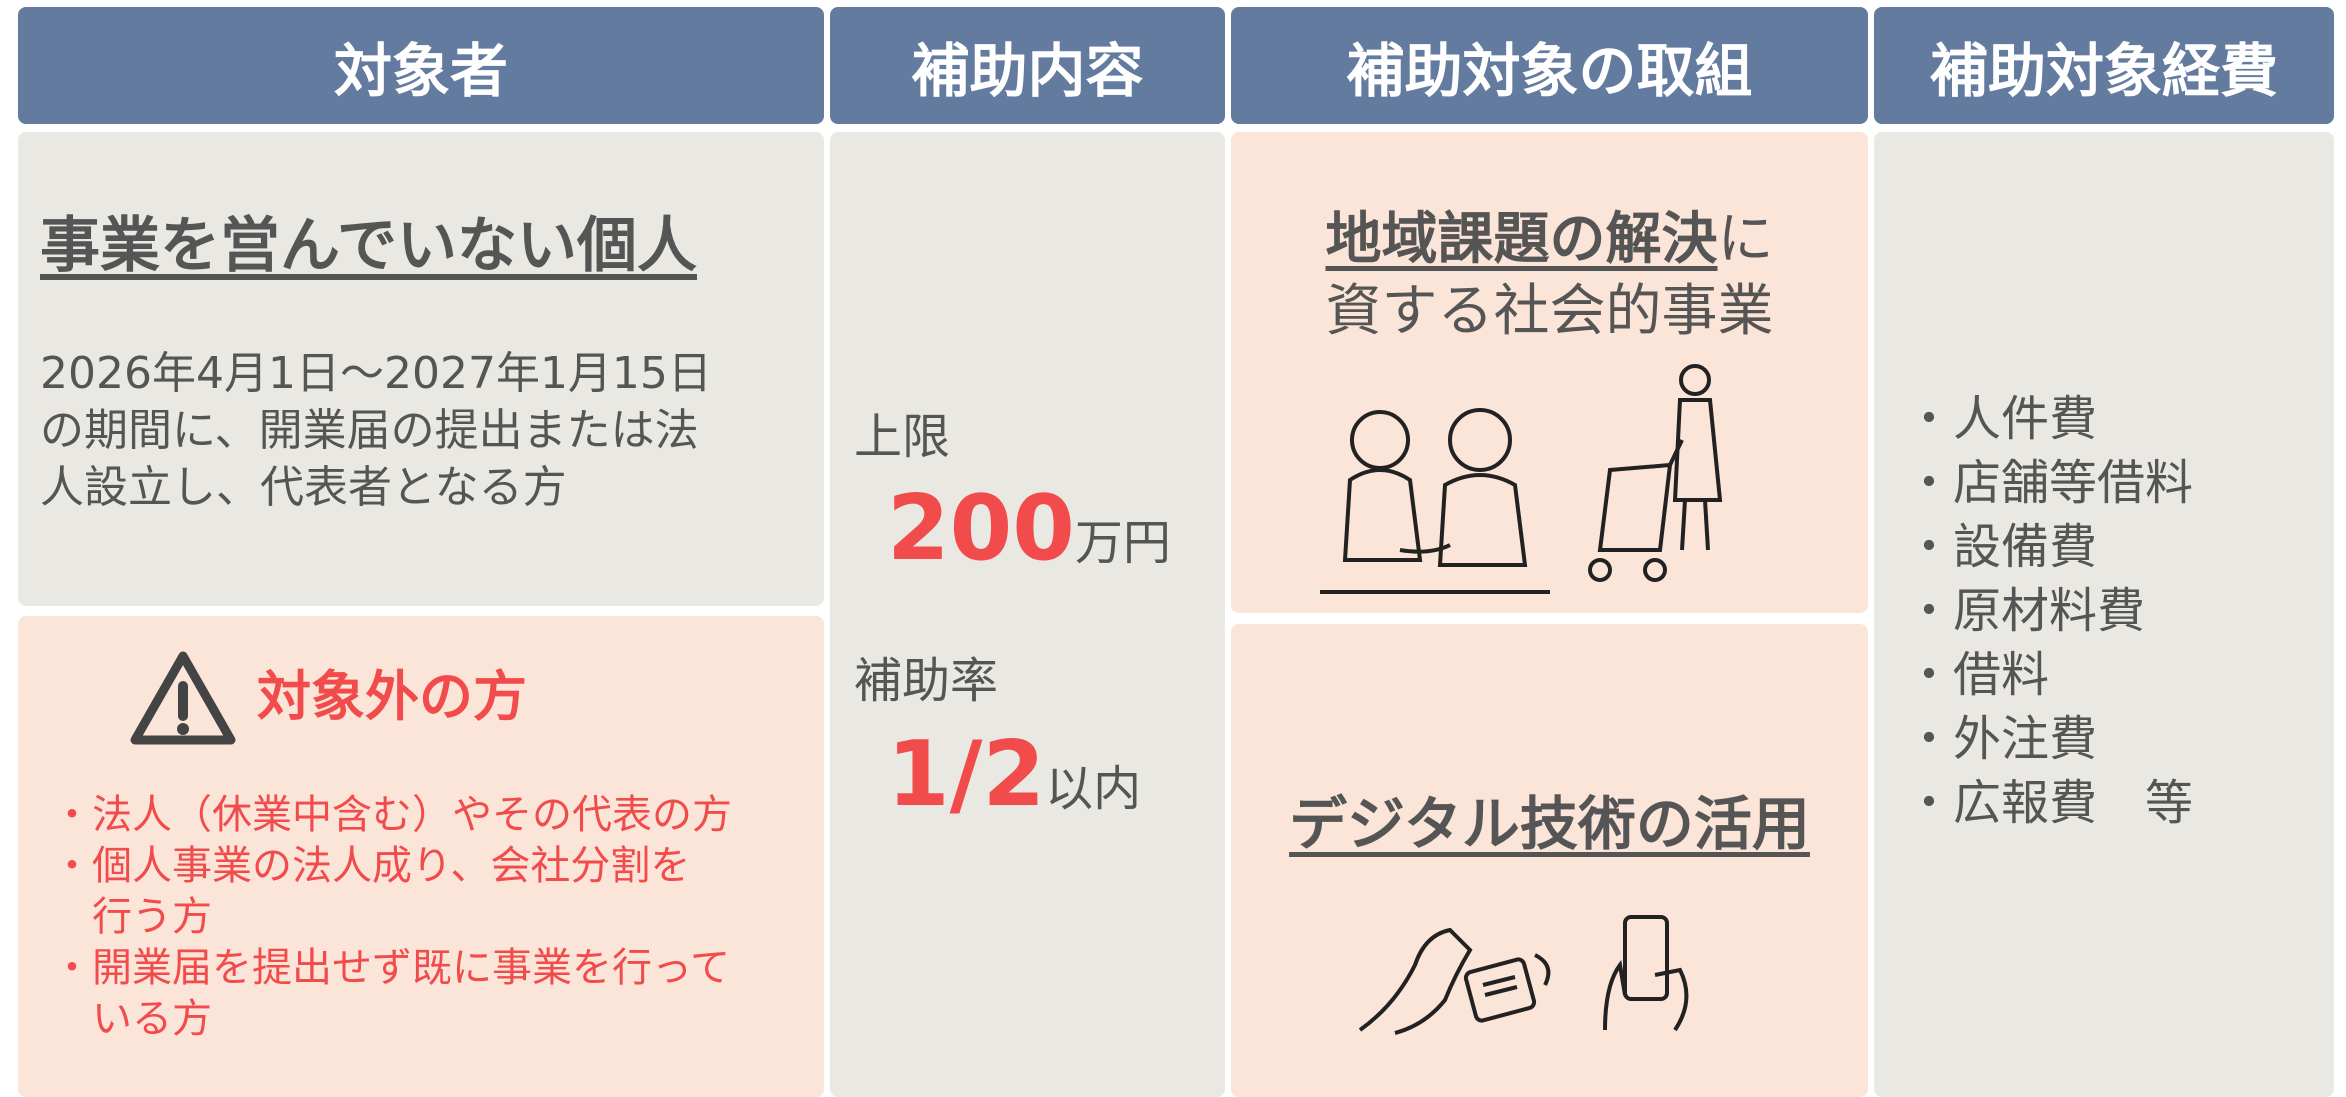  Describe the element at coordinates (371, 866) in the screenshot. I see `excluded-item: ・個人事業の法人成り、会社分割を` at that location.